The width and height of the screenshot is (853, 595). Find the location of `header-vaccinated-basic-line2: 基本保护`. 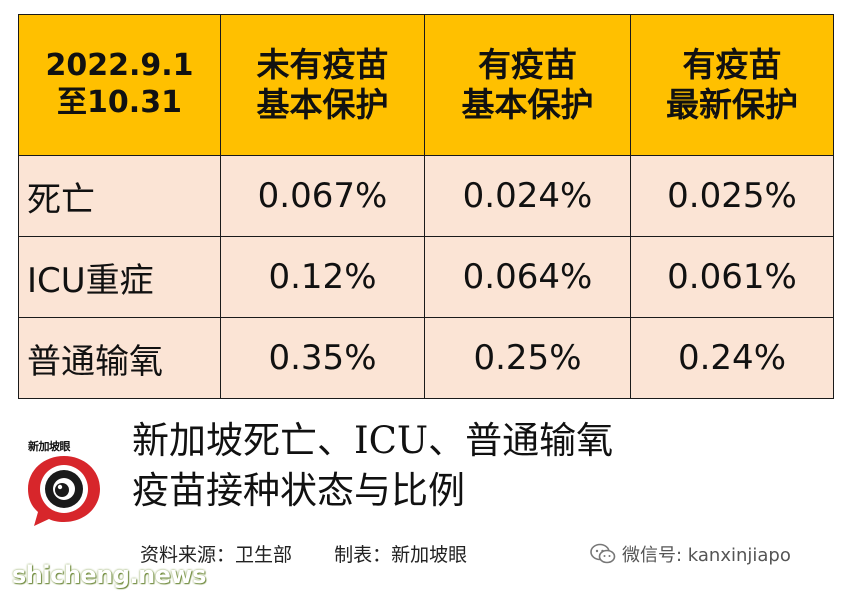

header-vaccinated-basic-line2: 基本保护 is located at coordinates (527, 104).